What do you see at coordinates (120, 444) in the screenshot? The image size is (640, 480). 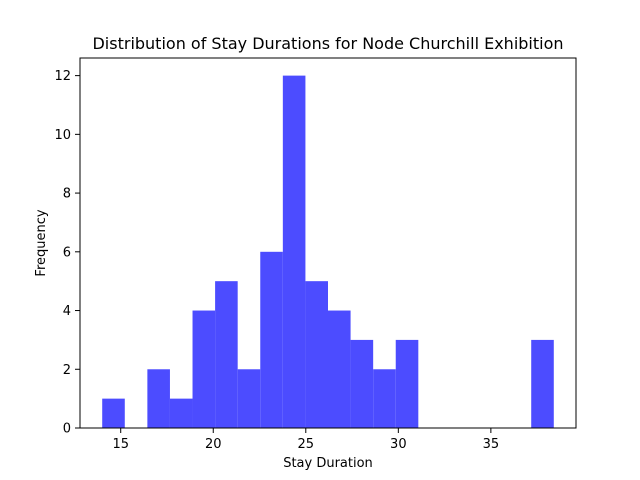 I see `x-tick-label: 15` at bounding box center [120, 444].